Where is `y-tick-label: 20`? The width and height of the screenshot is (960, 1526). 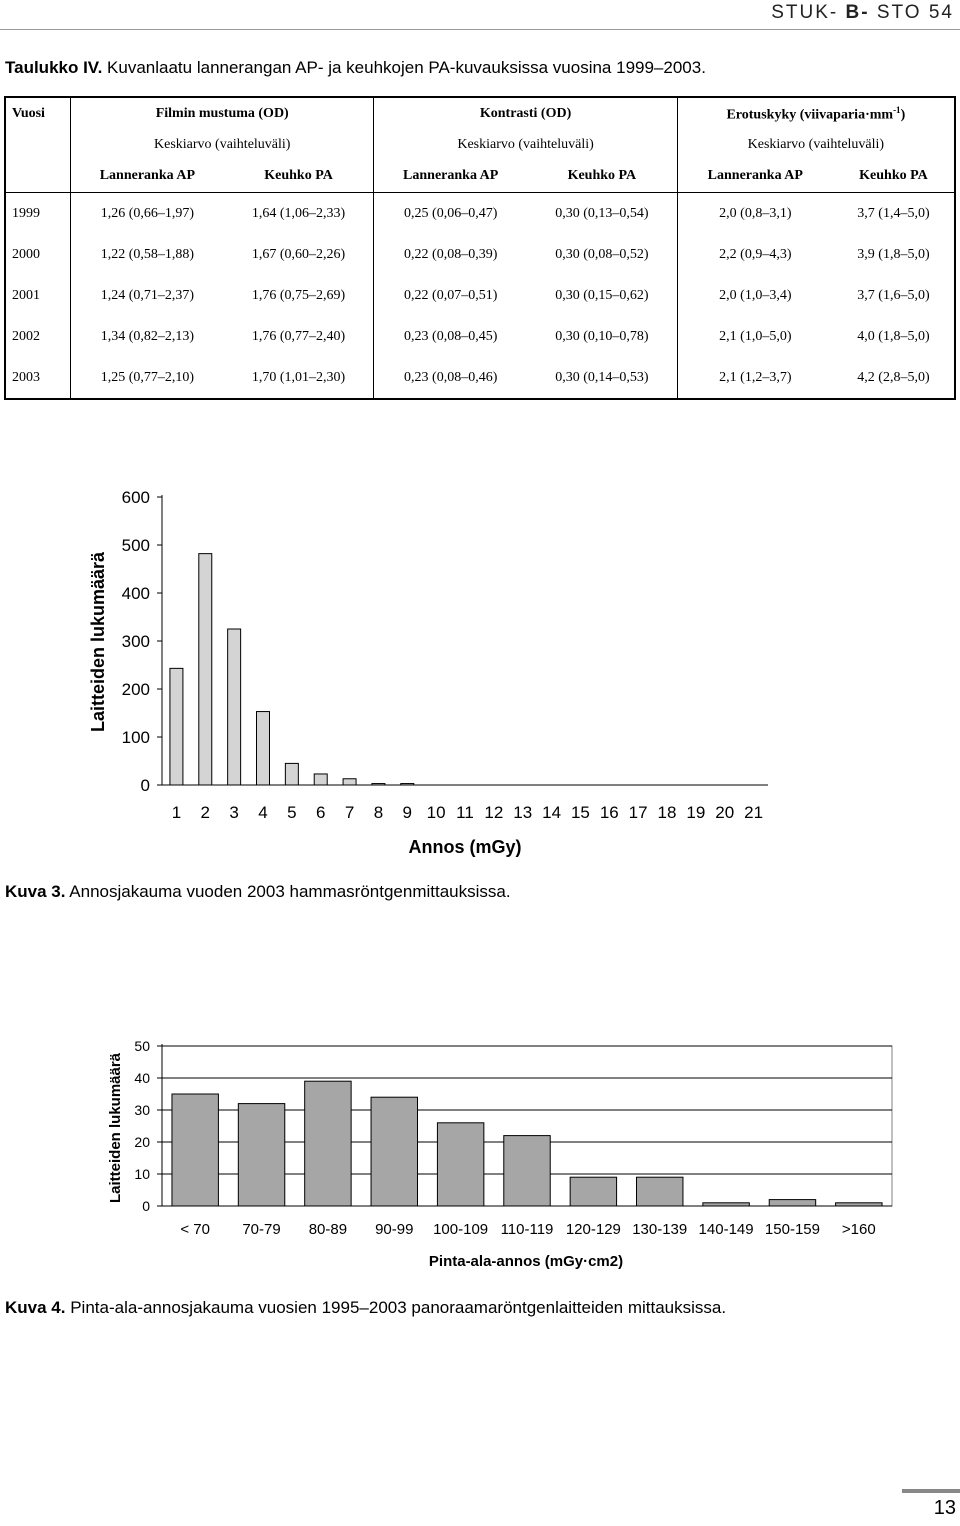 y-tick-label: 20 is located at coordinates (142, 1142).